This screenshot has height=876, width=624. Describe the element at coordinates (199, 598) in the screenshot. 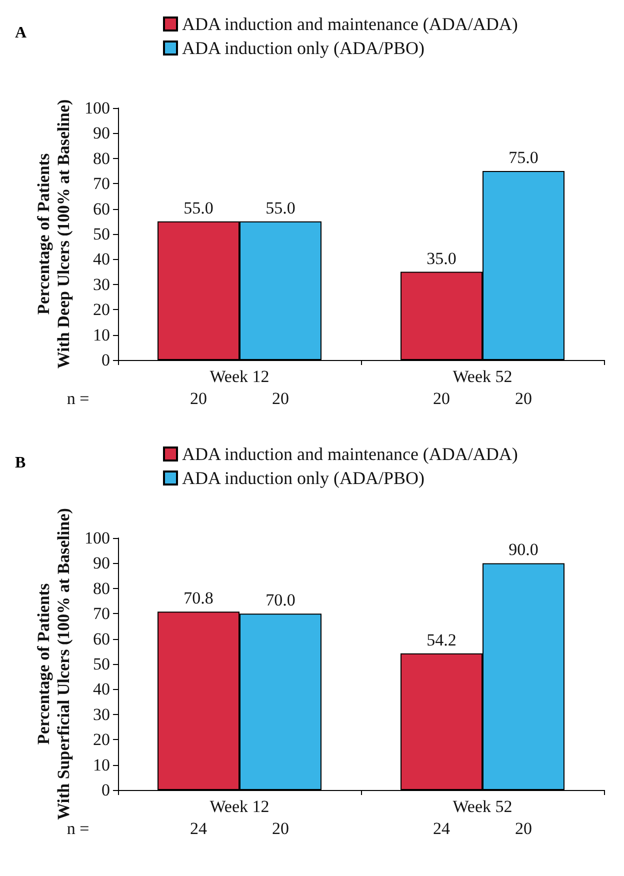

I see `data-label: 70.8` at that location.